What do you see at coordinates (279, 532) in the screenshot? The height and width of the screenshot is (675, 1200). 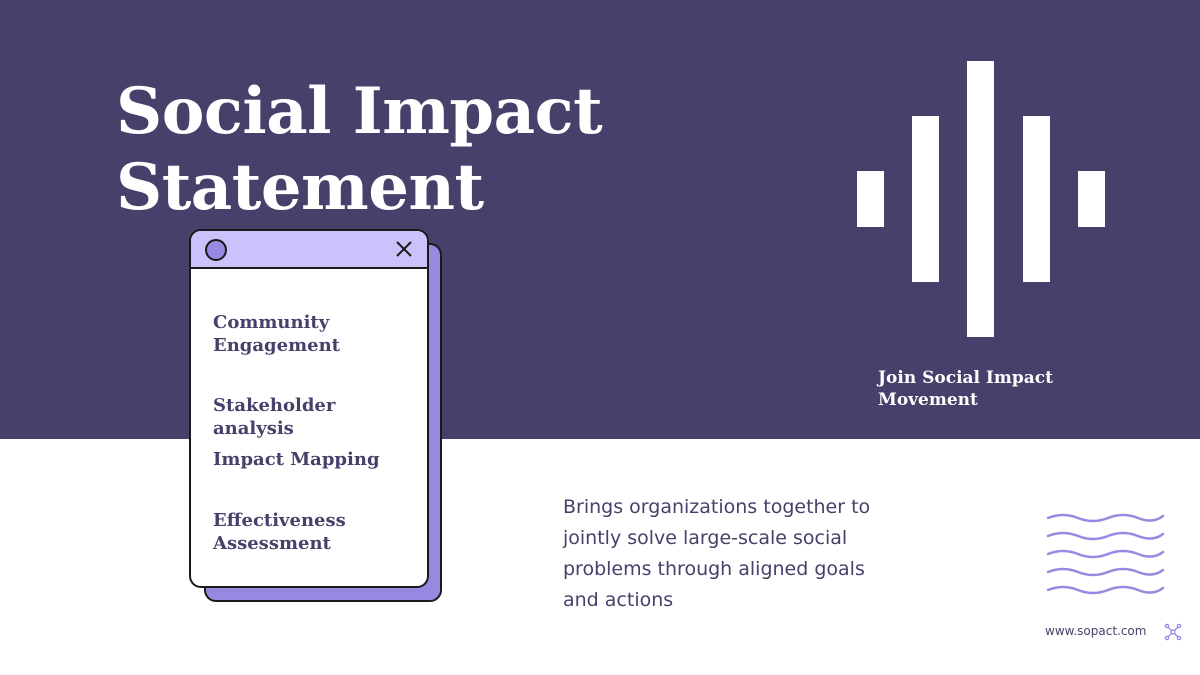 I see `card-item-effectiveness-assessment: Effectiveness Assessment` at bounding box center [279, 532].